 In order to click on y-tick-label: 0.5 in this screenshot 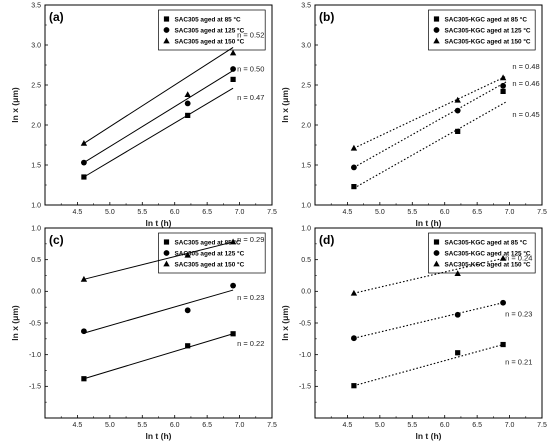, I will do `click(306, 260)`.